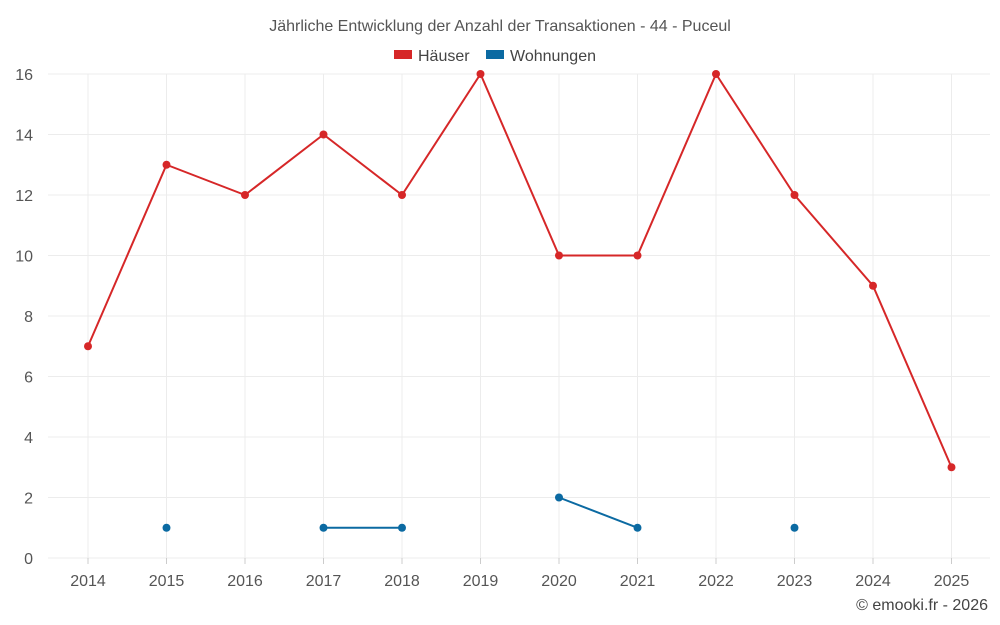 This screenshot has height=625, width=1000. Describe the element at coordinates (323, 527) in the screenshot. I see `data-point-wohnungen-2017` at that location.